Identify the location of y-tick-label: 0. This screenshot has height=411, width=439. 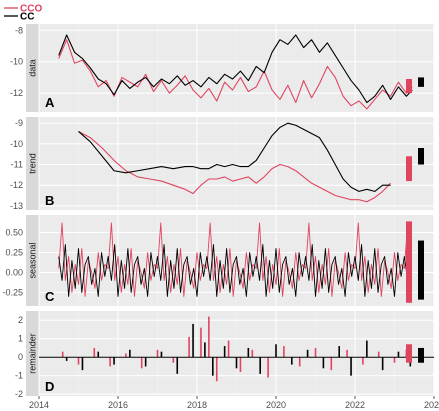
(20, 357).